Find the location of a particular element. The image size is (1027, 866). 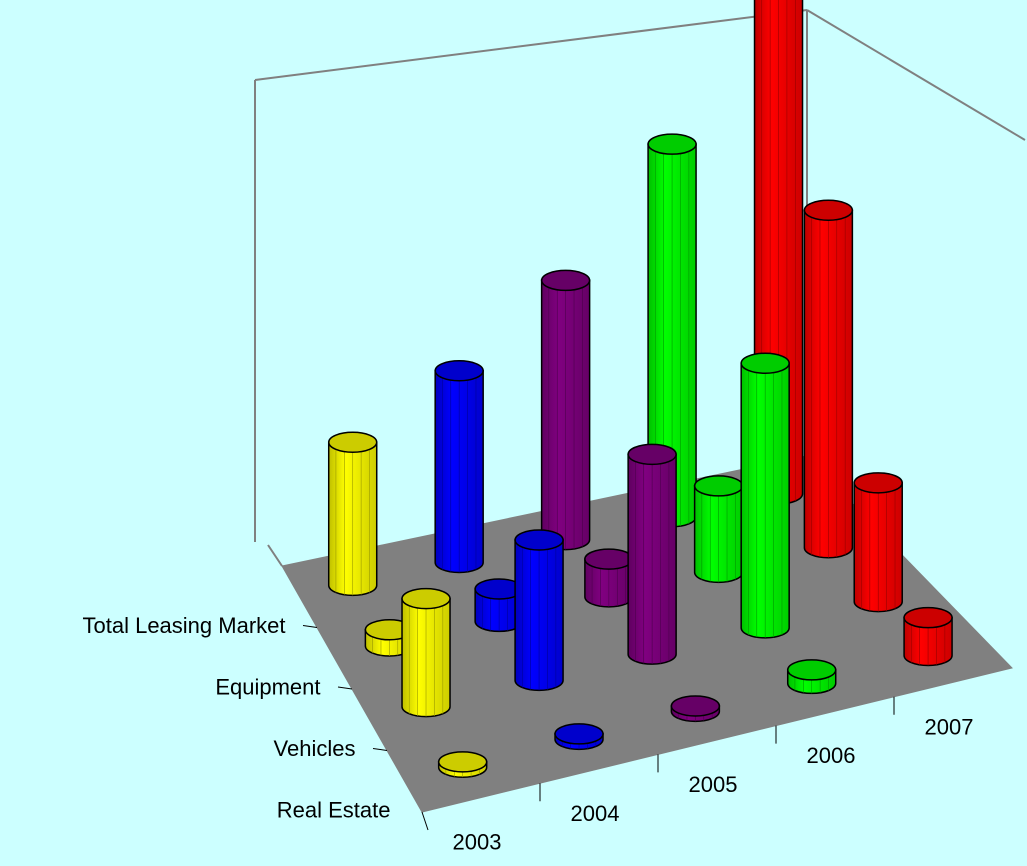

bar-real-estate-2003 is located at coordinates (462, 764).